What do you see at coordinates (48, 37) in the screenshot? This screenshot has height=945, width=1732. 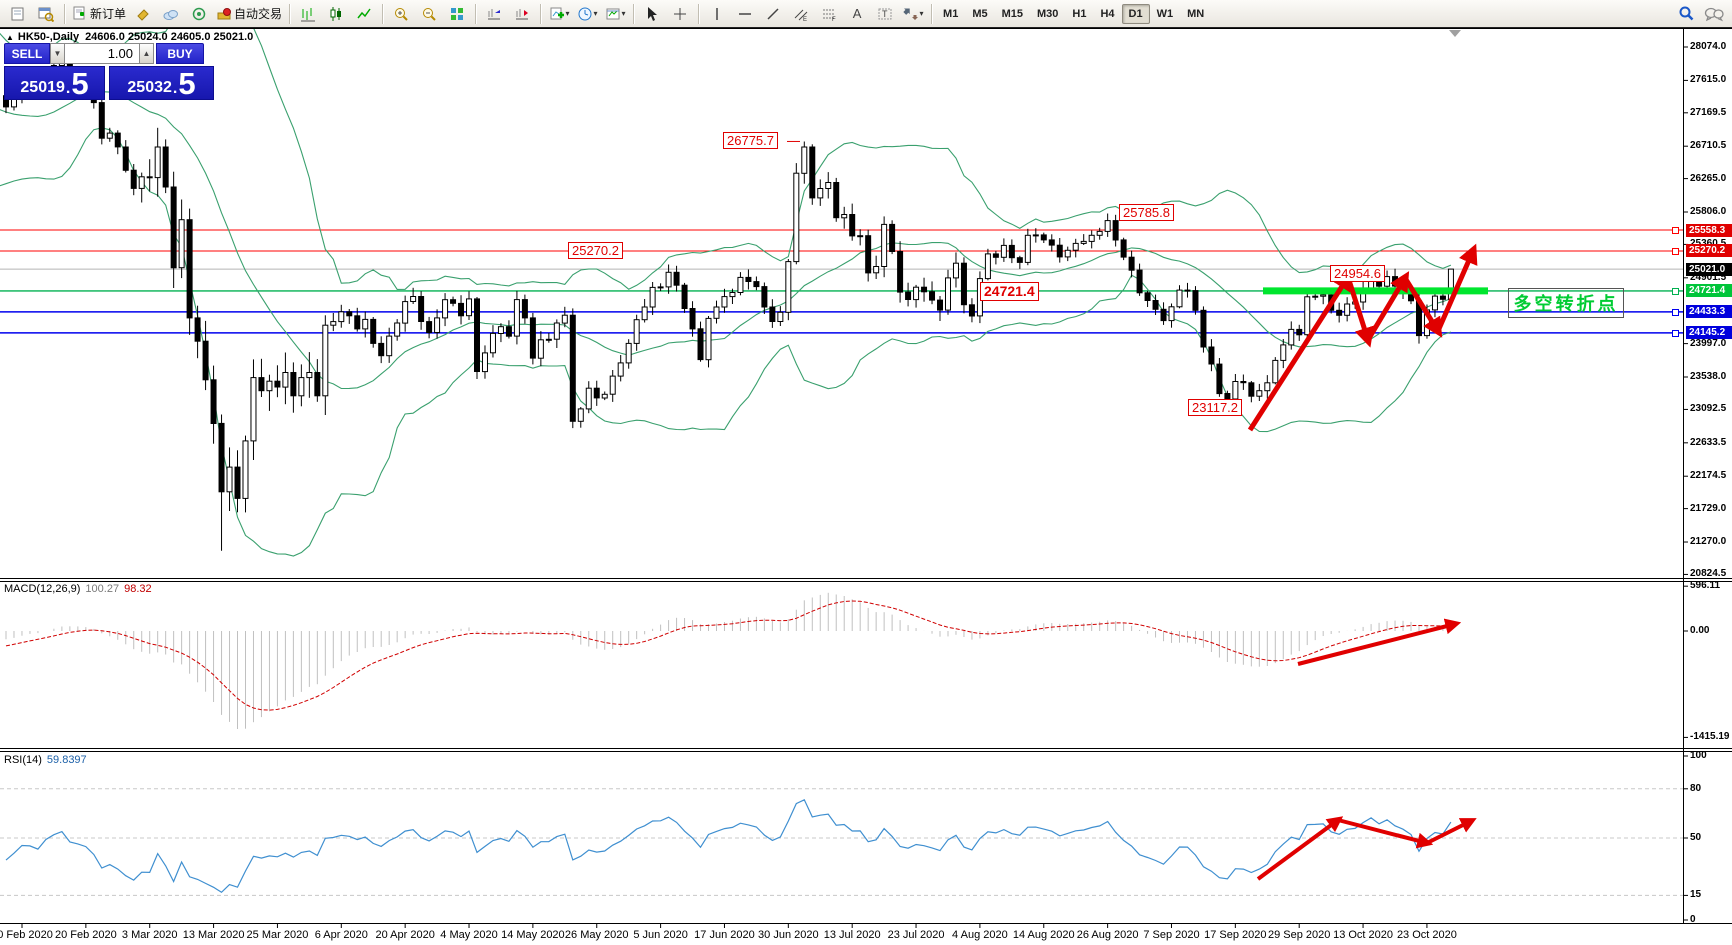 I see `symbol-period-label: HK50-,Daily` at bounding box center [48, 37].